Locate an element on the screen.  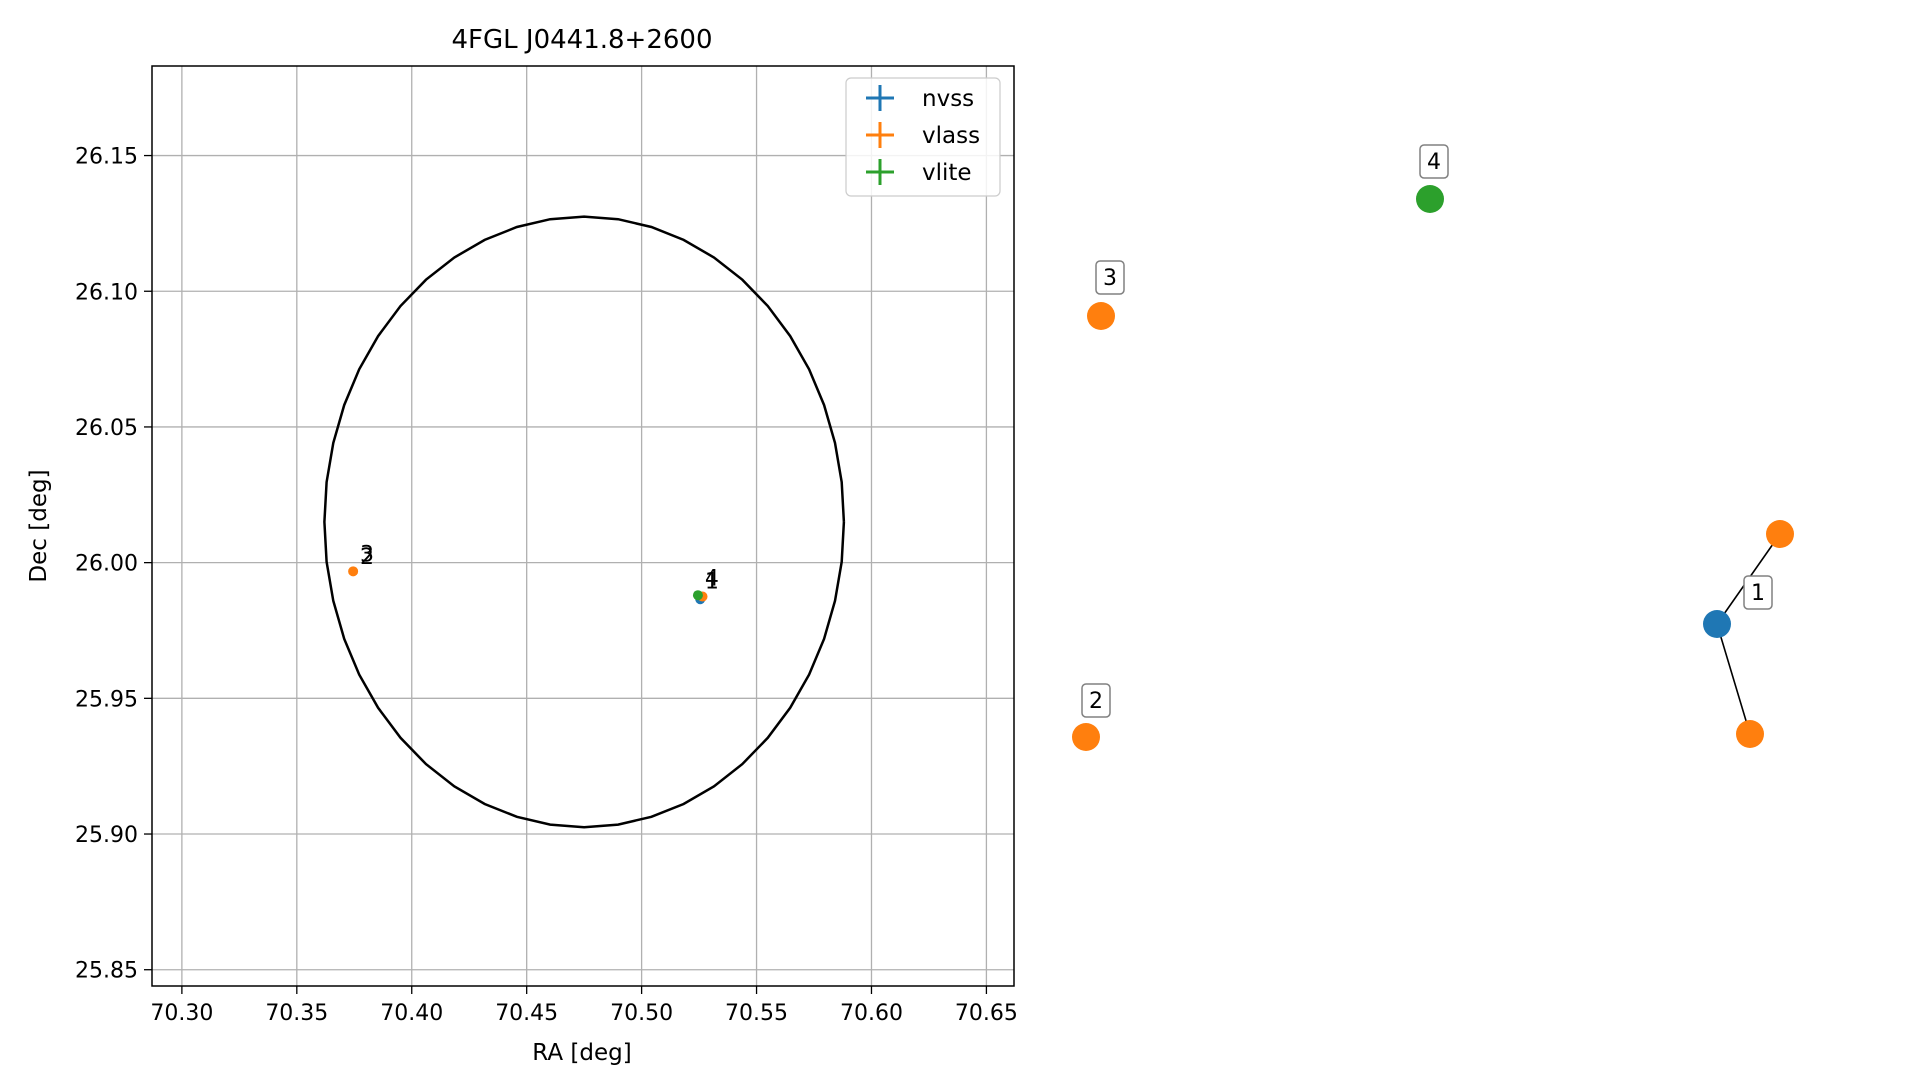
network-label-4: 4 is located at coordinates (1434, 161).